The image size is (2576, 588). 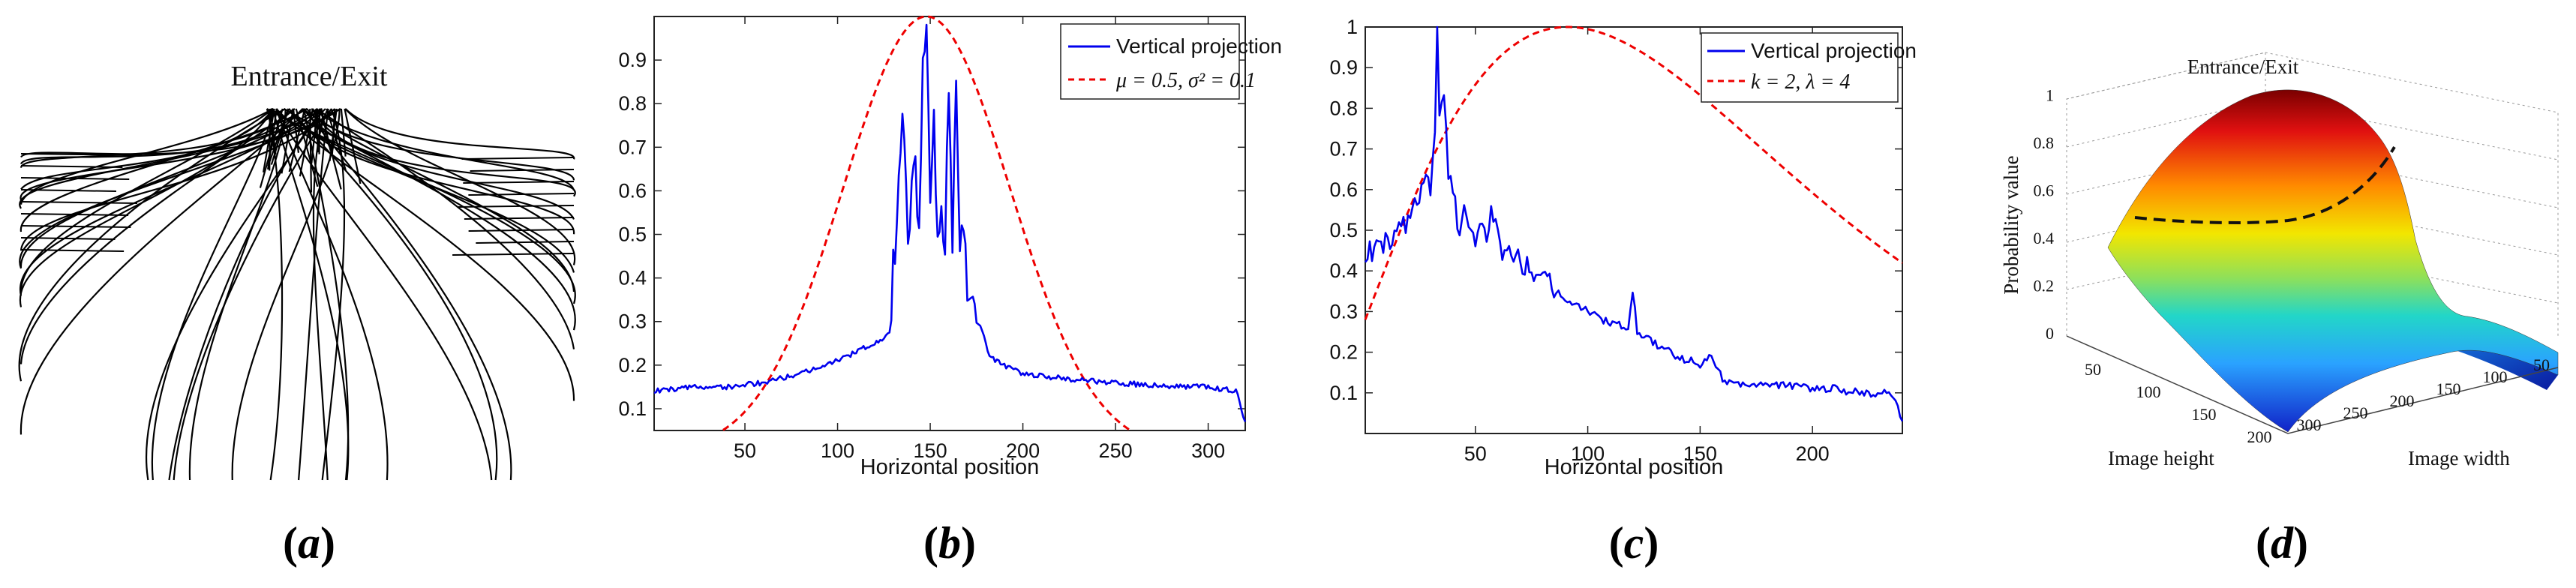 What do you see at coordinates (1116, 451) in the screenshot?
I see `x-tick-label: 250` at bounding box center [1116, 451].